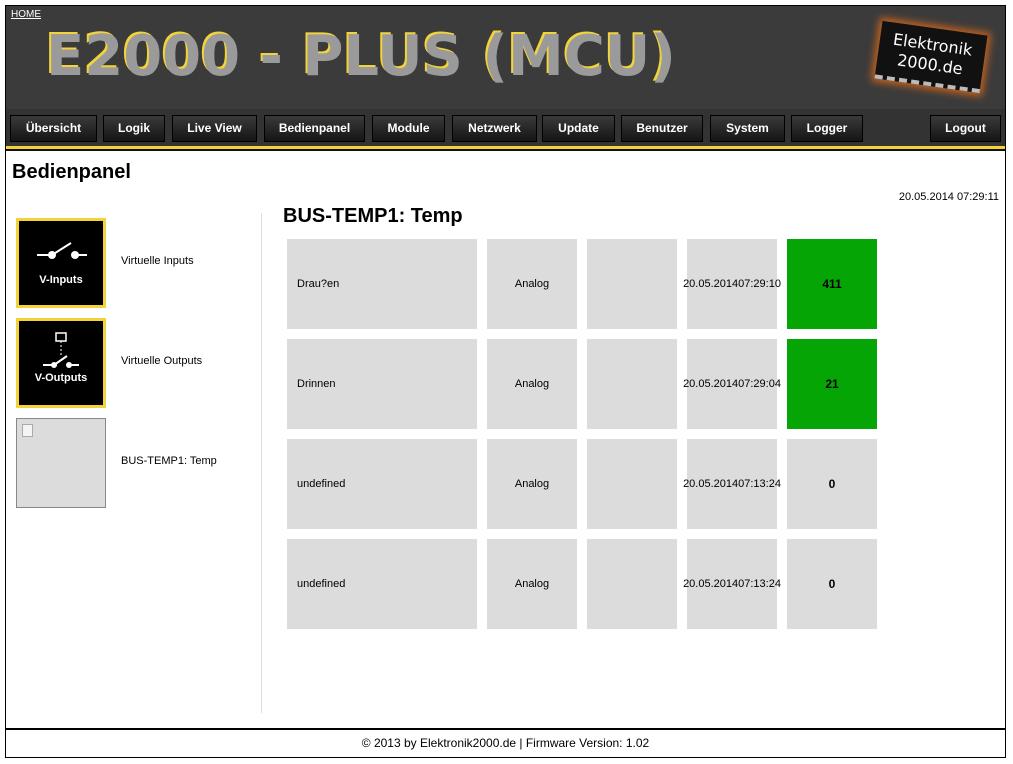  Describe the element at coordinates (408, 128) in the screenshot. I see `nav-module: Module` at that location.